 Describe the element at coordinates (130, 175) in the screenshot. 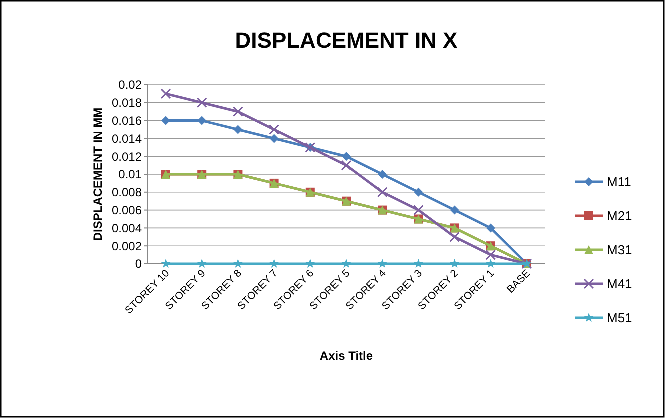

I see `y-tick-label: 0.01` at that location.